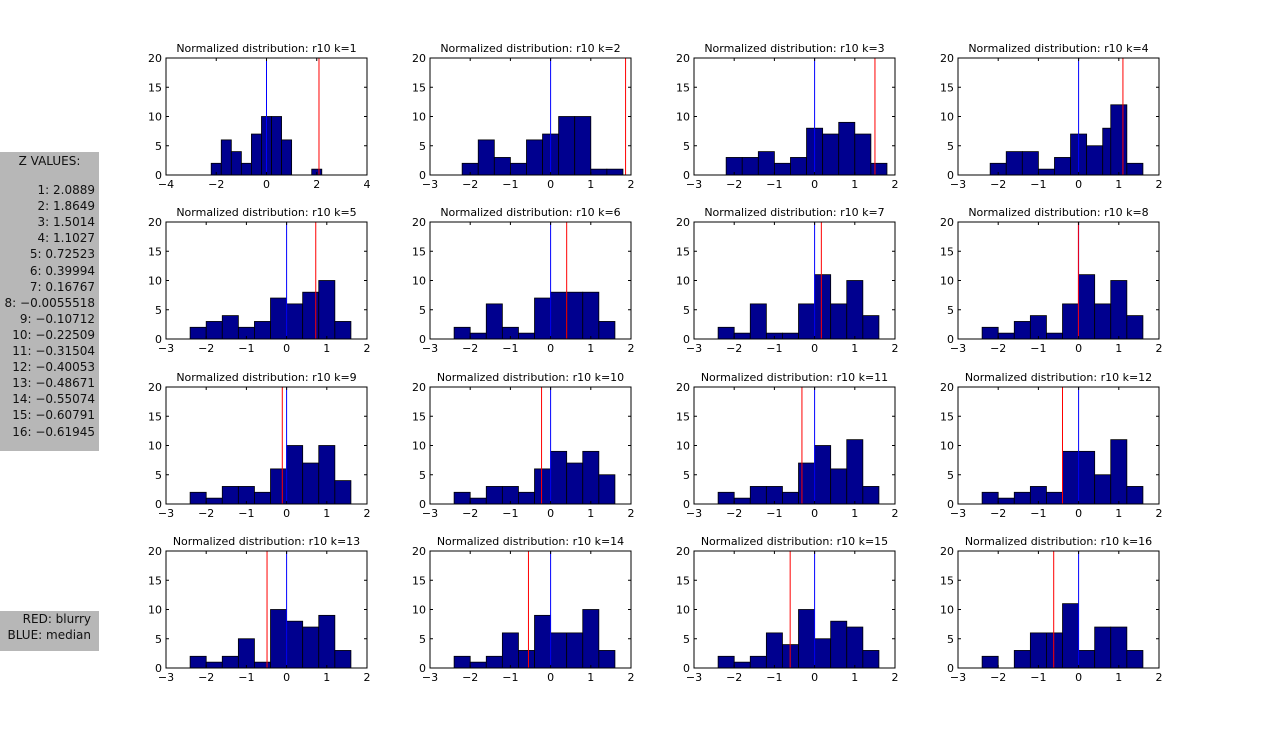 The height and width of the screenshot is (751, 1280). Describe the element at coordinates (1058, 541) in the screenshot. I see `chart-title: Normalized distribution: r10 k=16` at that location.